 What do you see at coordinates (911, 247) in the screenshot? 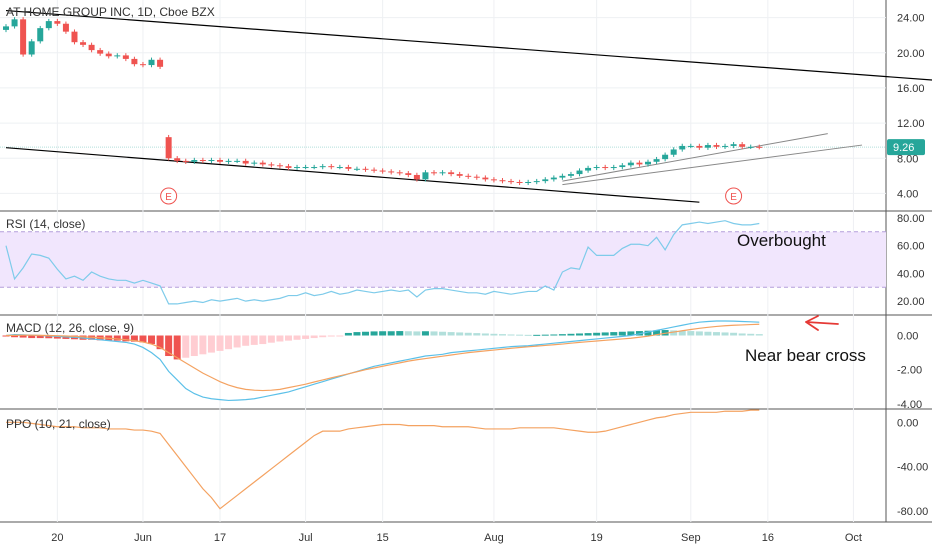
I see `rsi-axis-tick-label: 60.00` at bounding box center [911, 247].